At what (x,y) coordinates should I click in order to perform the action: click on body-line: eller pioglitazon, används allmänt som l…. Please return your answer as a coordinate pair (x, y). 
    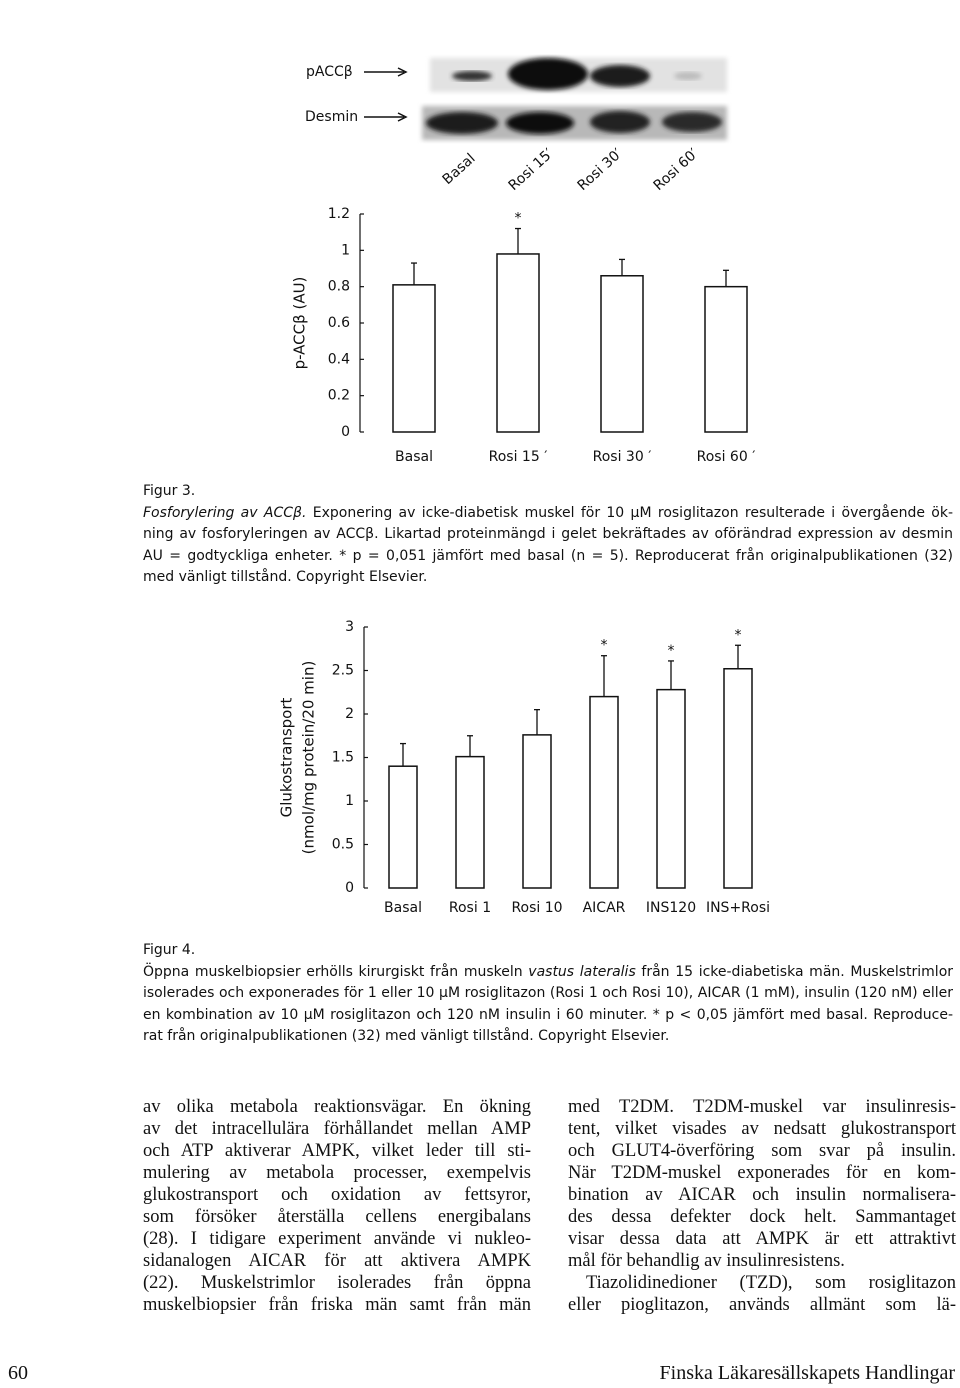
    Looking at the image, I should click on (762, 1305).